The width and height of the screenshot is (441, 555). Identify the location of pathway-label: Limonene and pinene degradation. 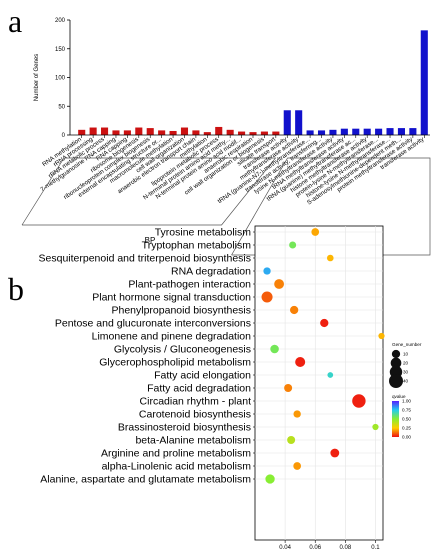
(172, 337).